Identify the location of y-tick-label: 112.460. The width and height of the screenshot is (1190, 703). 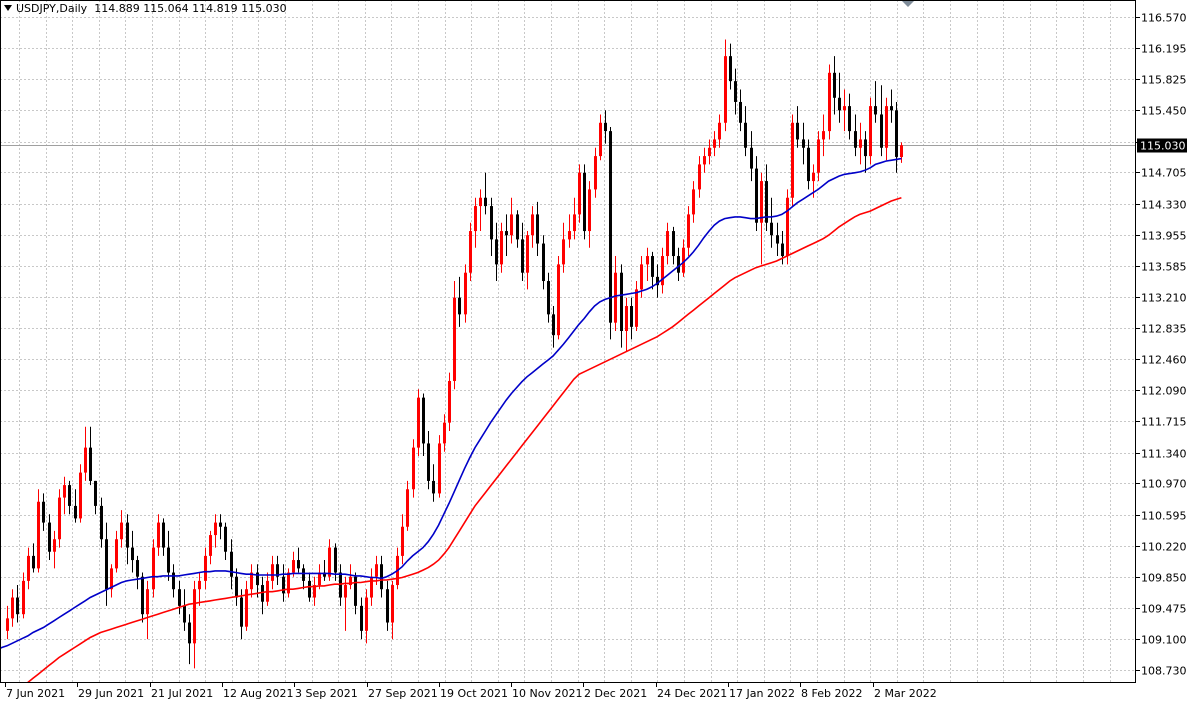
(1164, 360).